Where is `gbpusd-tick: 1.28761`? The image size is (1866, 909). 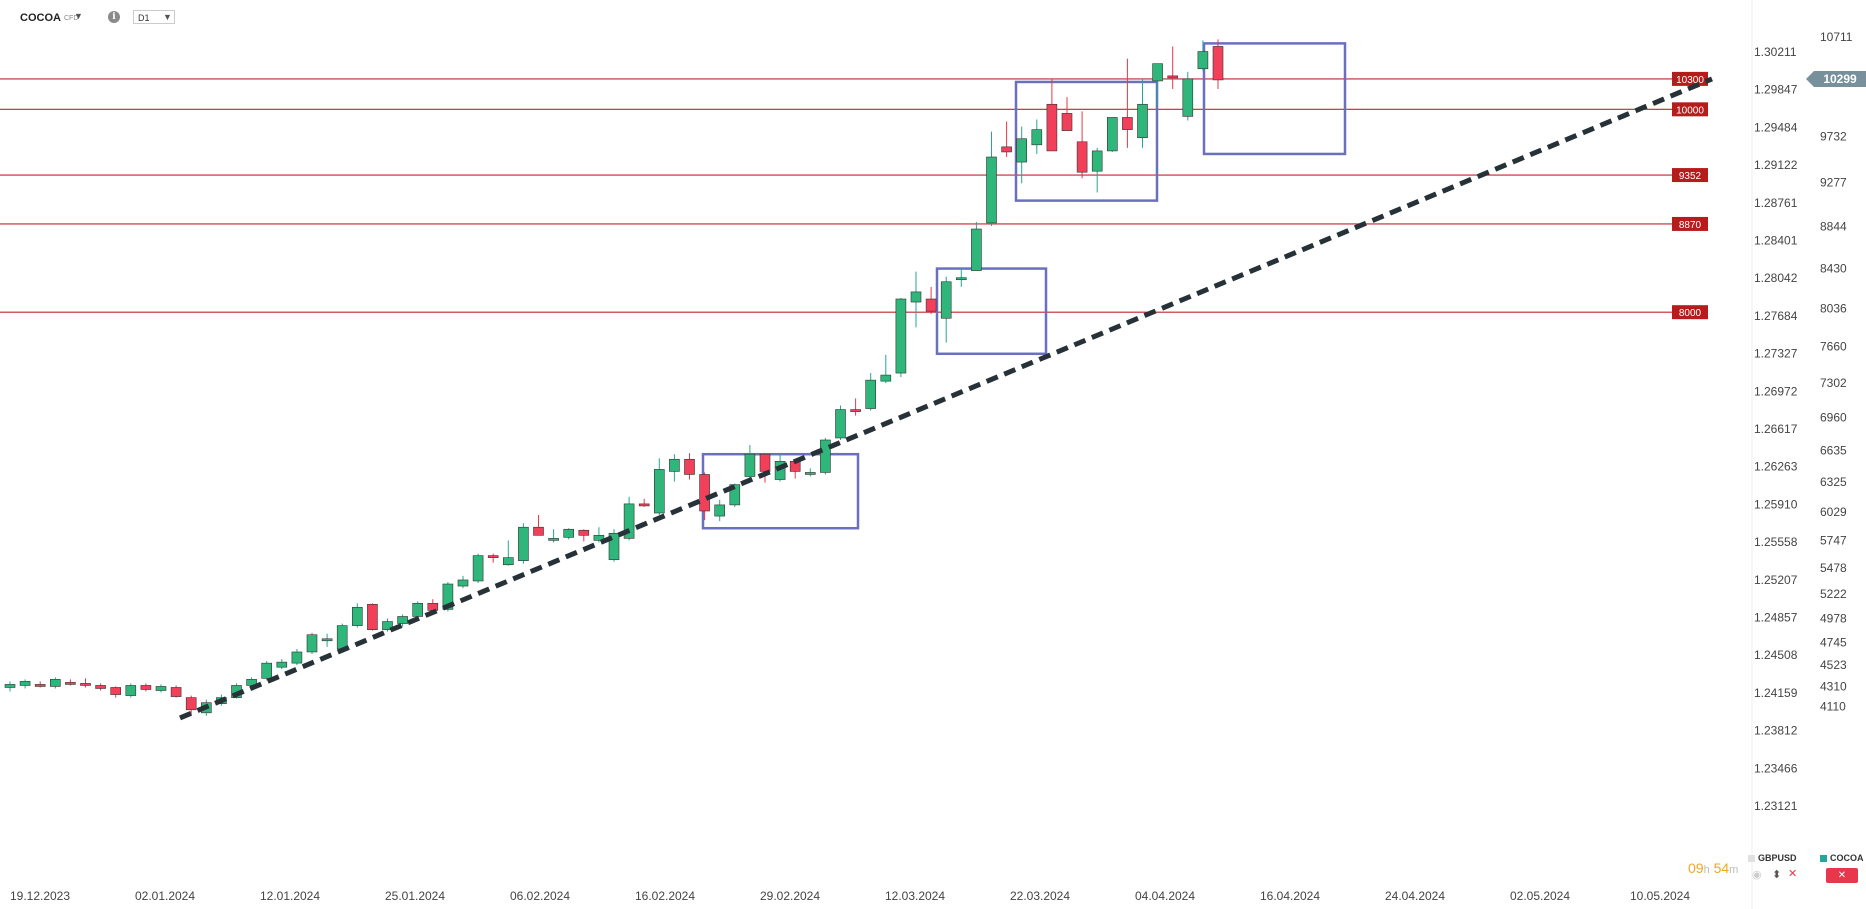 gbpusd-tick: 1.28761 is located at coordinates (1776, 203).